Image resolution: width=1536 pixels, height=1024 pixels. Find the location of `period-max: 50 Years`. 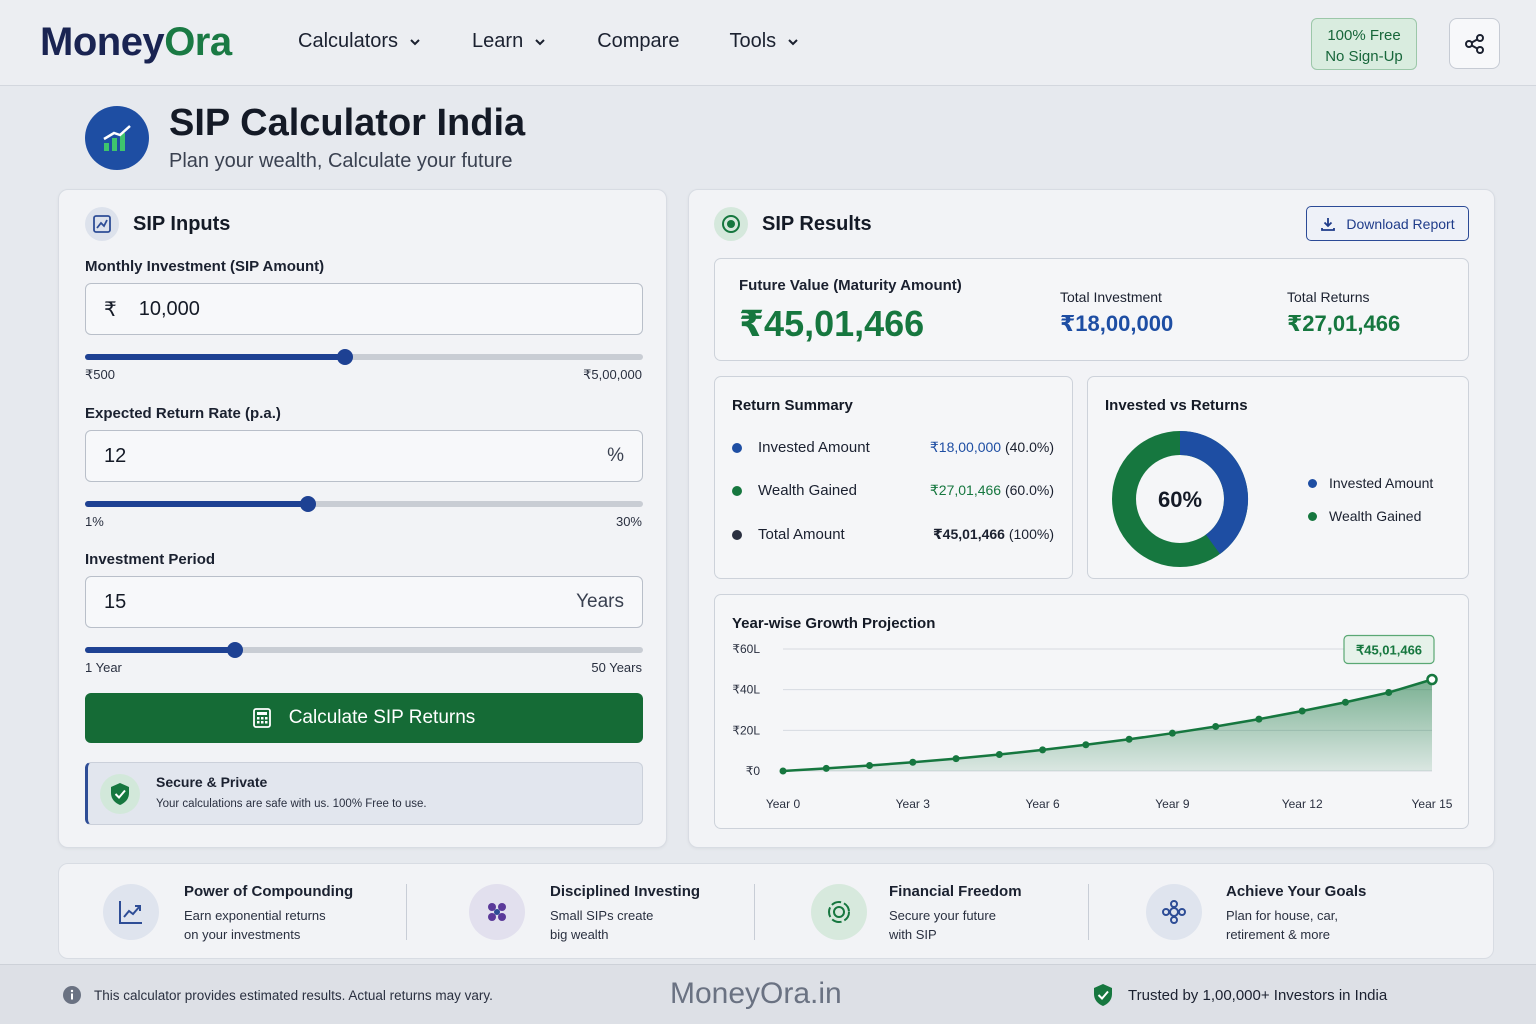

period-max: 50 Years is located at coordinates (616, 667).